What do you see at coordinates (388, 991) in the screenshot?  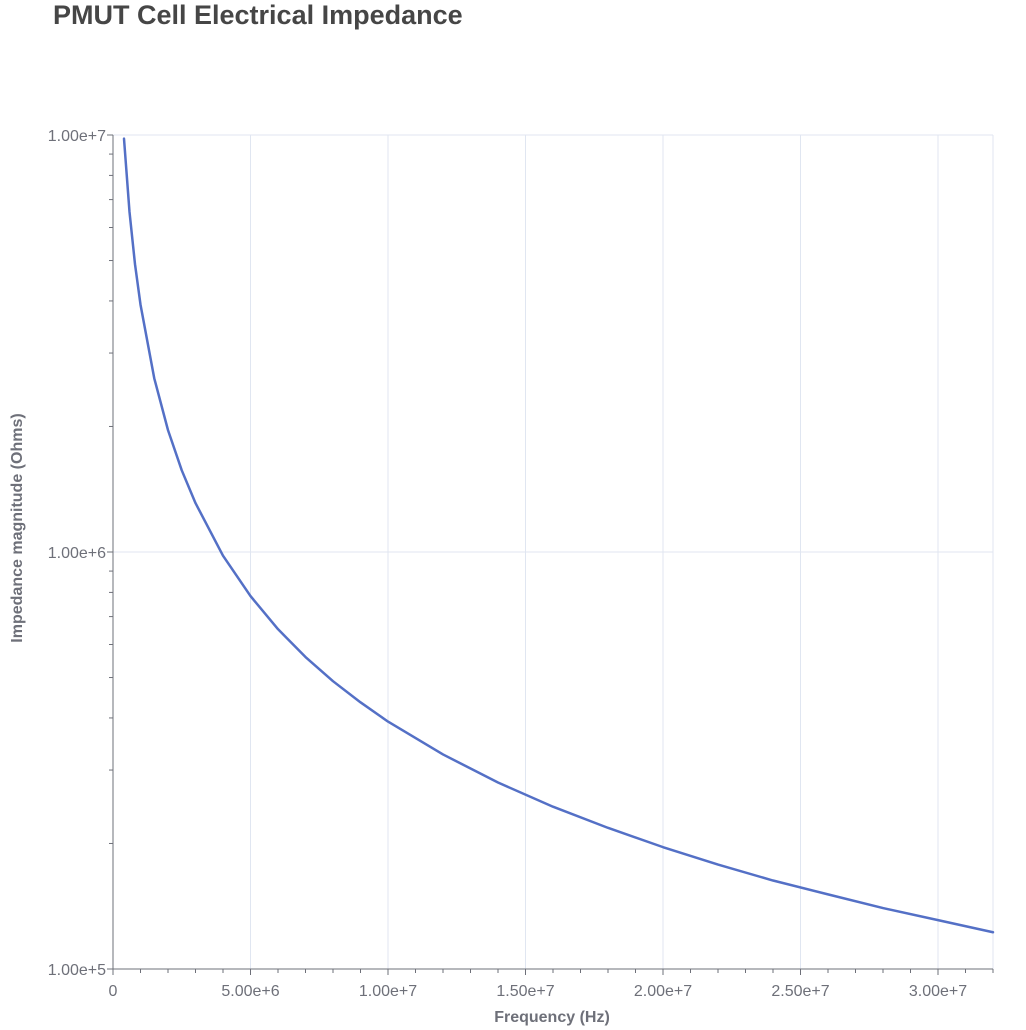 I see `x-tick-label: 1.00e+7` at bounding box center [388, 991].